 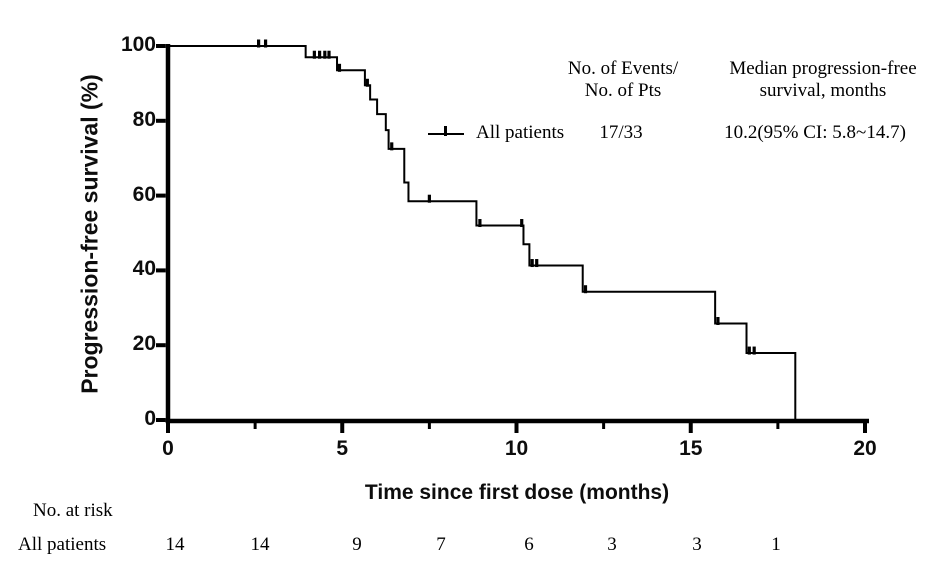 I want to click on legend-censor-tick-icon, so click(x=445, y=131).